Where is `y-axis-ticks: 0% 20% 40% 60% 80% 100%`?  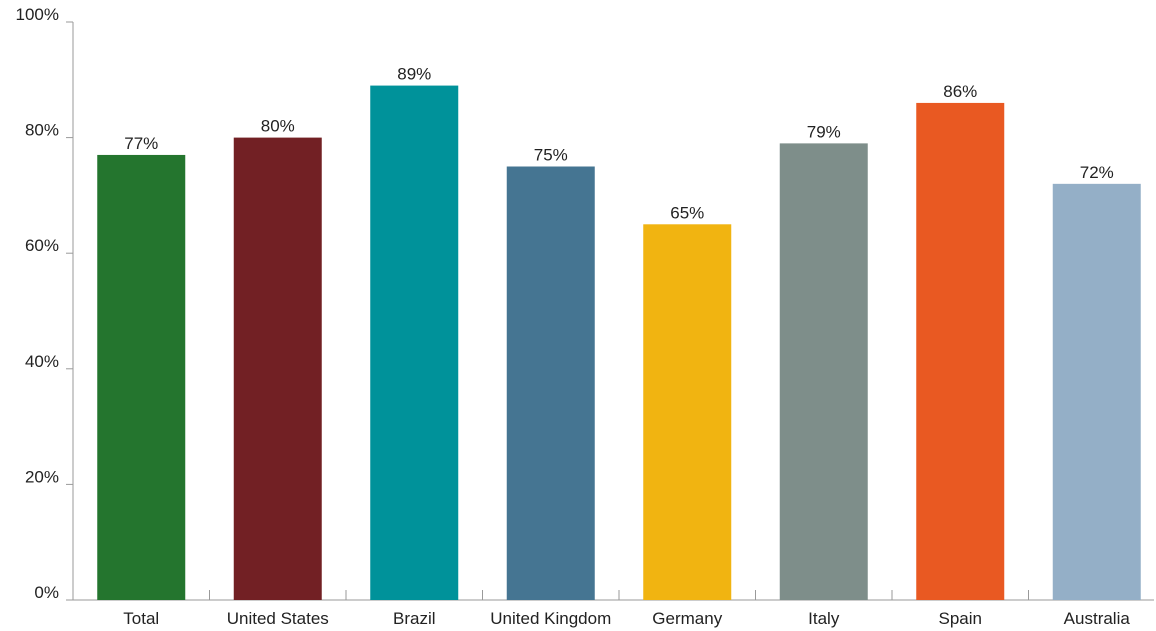
y-axis-ticks: 0% 20% 40% 60% 80% 100% is located at coordinates (44, 303).